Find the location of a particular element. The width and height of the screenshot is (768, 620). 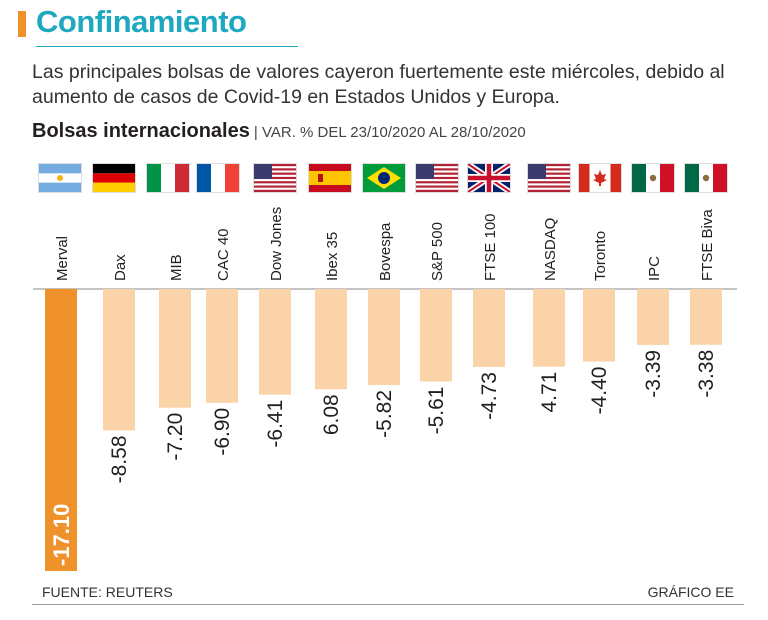

canada-flag-icon is located at coordinates (600, 178).